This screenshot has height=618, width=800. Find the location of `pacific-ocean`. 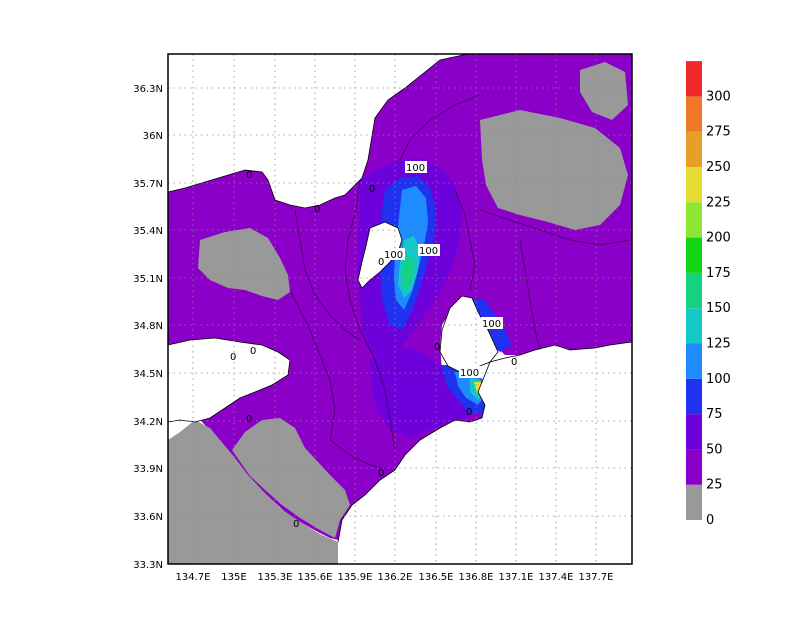

pacific-ocean is located at coordinates (485, 453).